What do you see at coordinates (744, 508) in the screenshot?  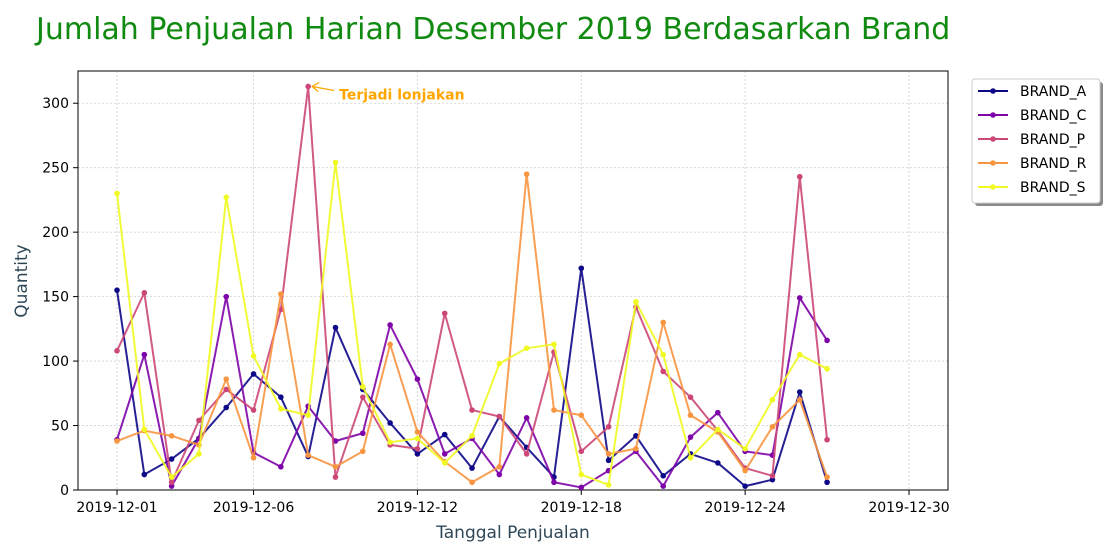 I see `x-tick-label: 2019-12-24` at bounding box center [744, 508].